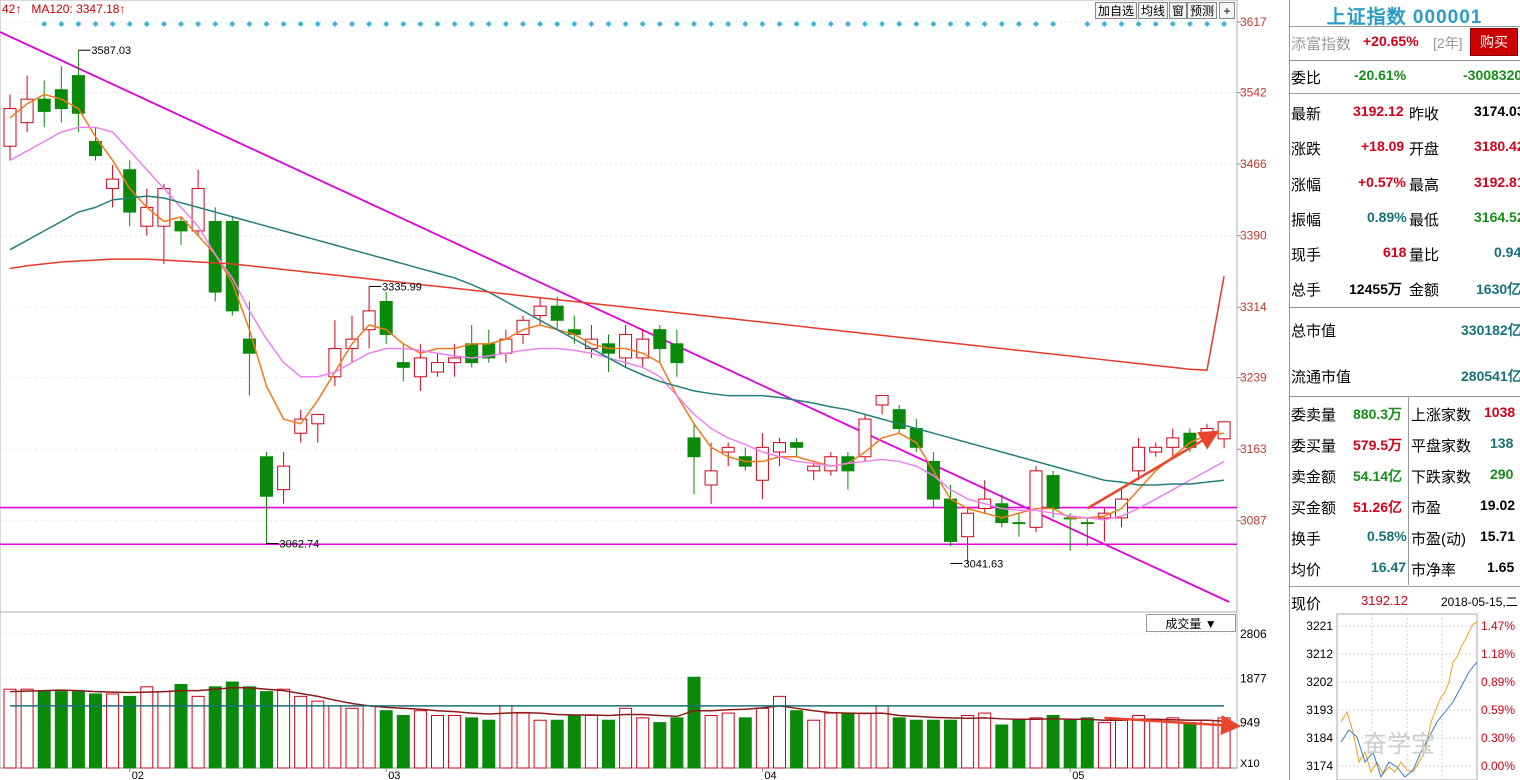 The image size is (1520, 780). I want to click on ma-line-button: 均线, so click(1153, 10).